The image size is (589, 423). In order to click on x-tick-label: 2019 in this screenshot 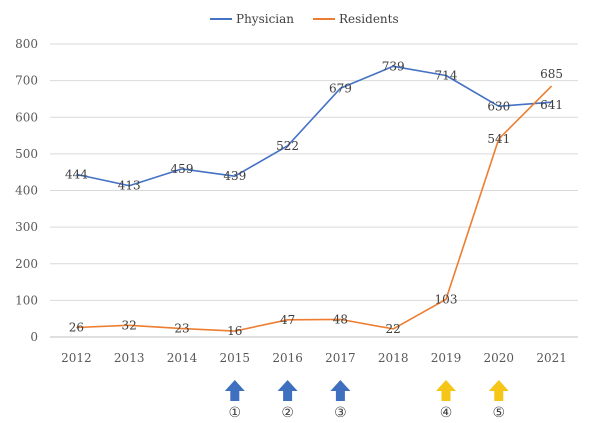, I will do `click(446, 358)`.